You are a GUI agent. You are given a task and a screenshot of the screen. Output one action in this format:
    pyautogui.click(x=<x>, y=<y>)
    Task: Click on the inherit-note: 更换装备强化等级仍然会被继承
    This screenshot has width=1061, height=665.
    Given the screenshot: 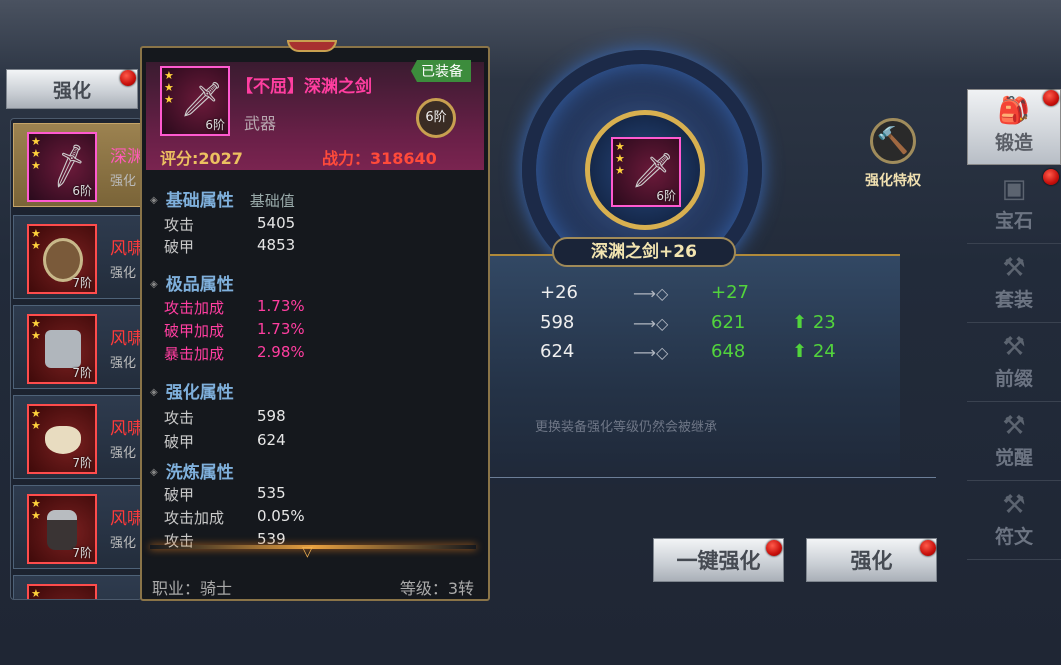 What is the action you would take?
    pyautogui.click(x=626, y=427)
    